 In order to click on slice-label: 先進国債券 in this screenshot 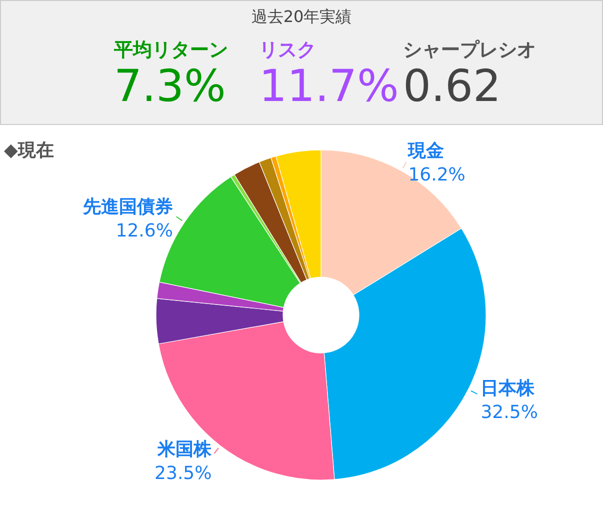, I will do `click(127, 207)`.